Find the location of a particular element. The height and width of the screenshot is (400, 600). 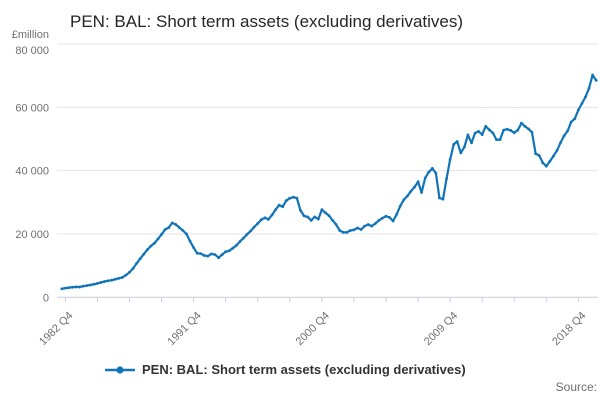

legend-dot-marker-icon is located at coordinates (120, 370).